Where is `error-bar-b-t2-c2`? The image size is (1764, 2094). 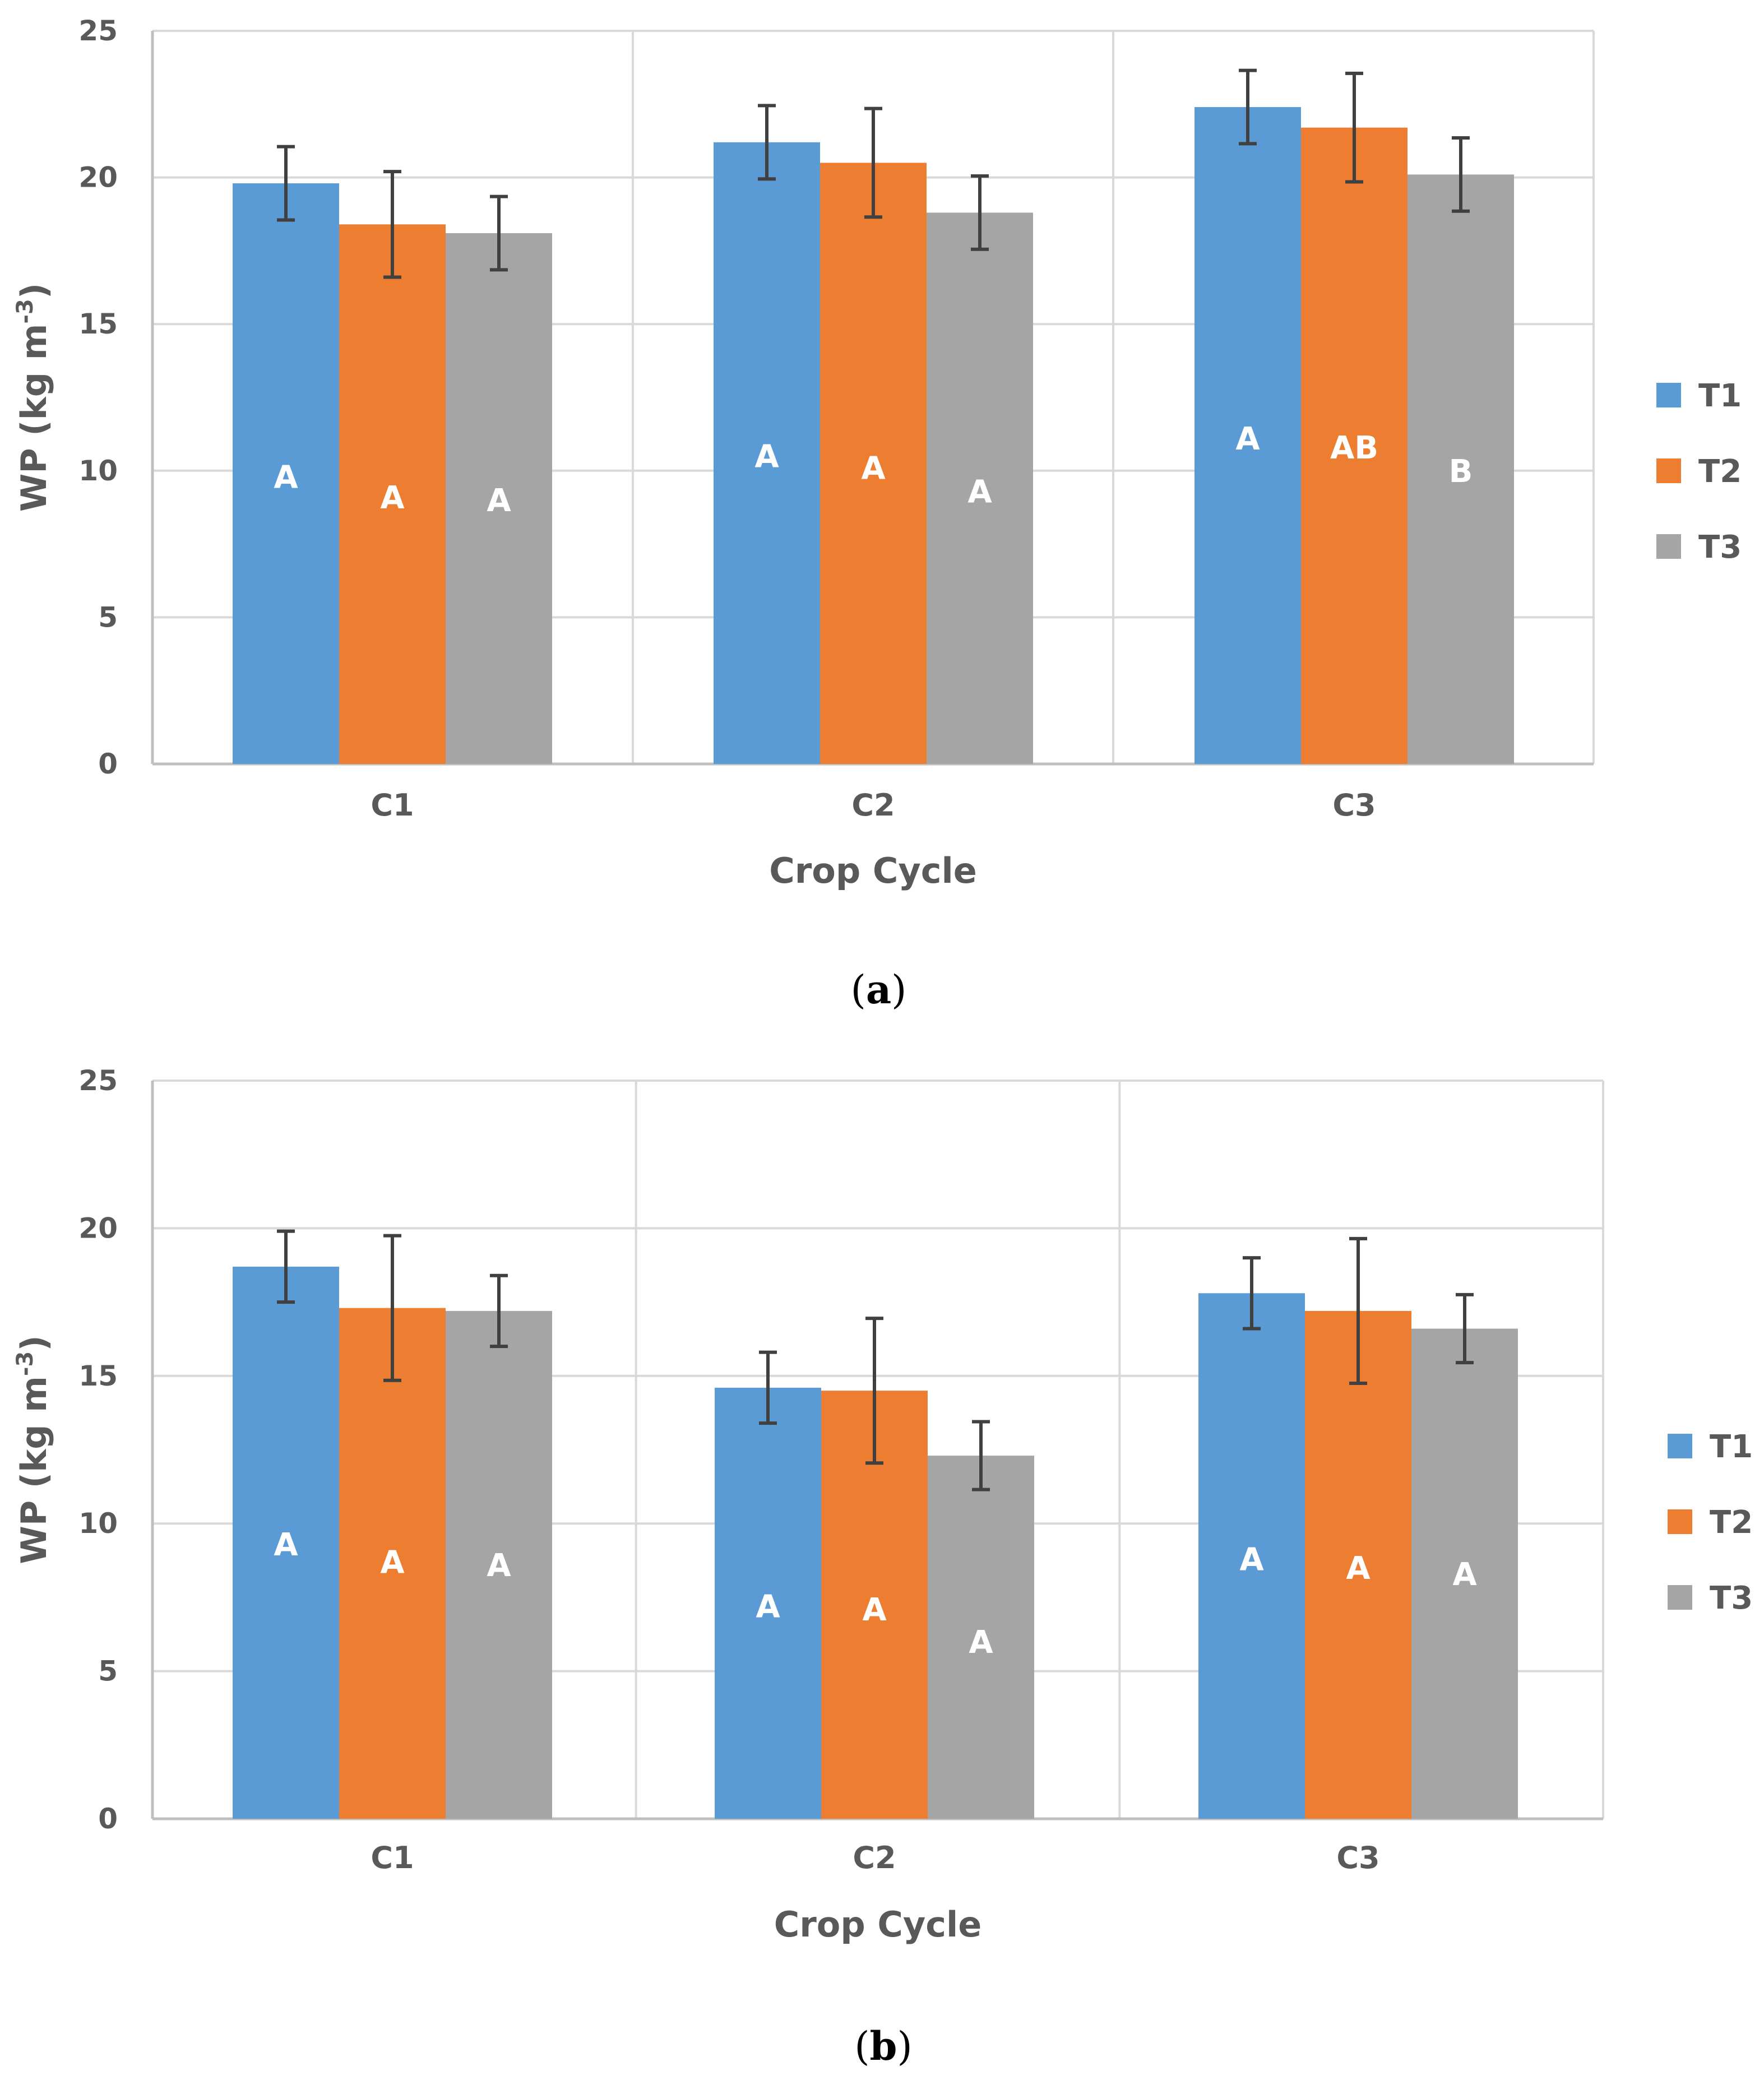 error-bar-b-t2-c2 is located at coordinates (874, 1391).